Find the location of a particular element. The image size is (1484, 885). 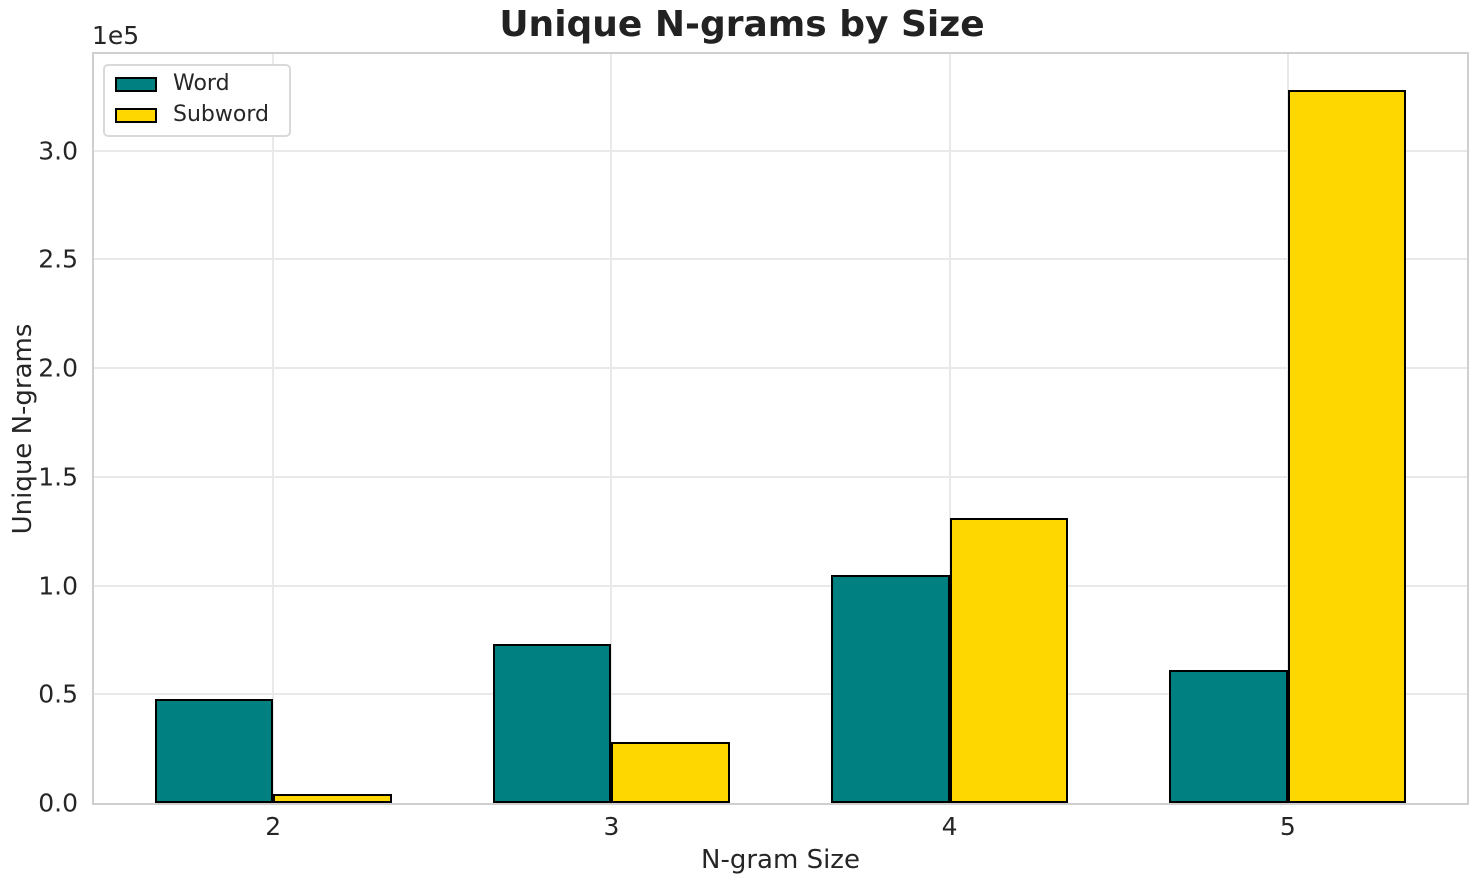

legend: Word Subword is located at coordinates (197, 100).